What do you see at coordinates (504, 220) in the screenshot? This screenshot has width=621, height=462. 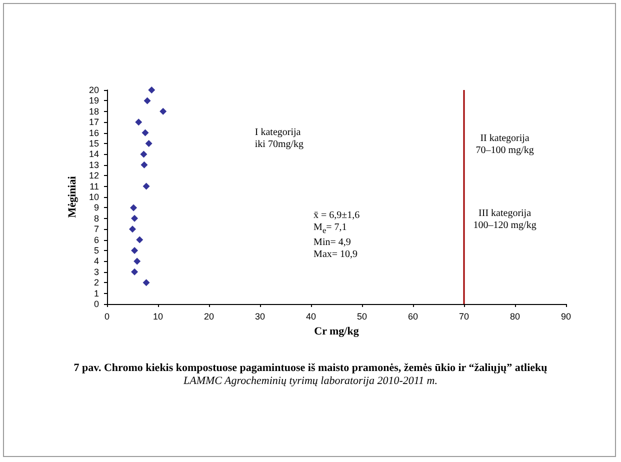 I see `annotation: III kategorija 100–120 mg/kg` at bounding box center [504, 220].